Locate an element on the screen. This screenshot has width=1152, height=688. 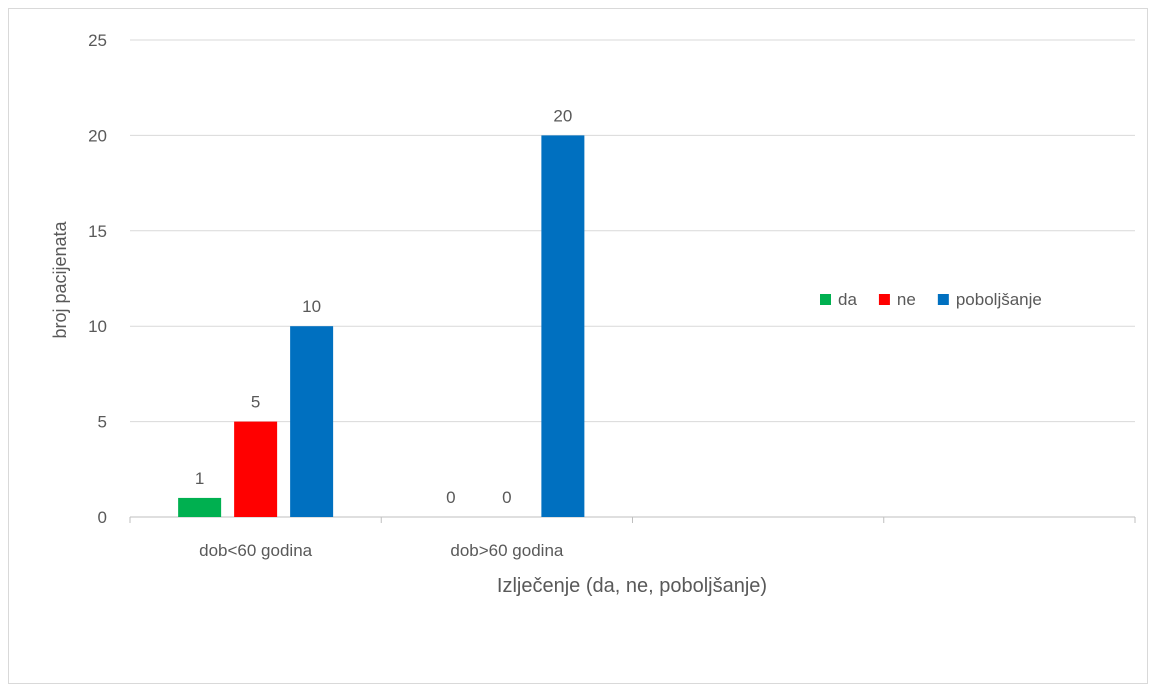
category-label: dob>60 godina is located at coordinates (507, 550).